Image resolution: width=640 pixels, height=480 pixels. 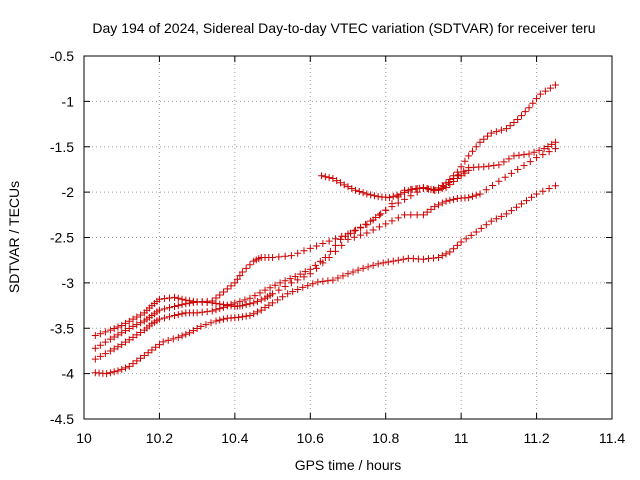 What do you see at coordinates (68, 283) in the screenshot?
I see `y-tick-label: -3` at bounding box center [68, 283].